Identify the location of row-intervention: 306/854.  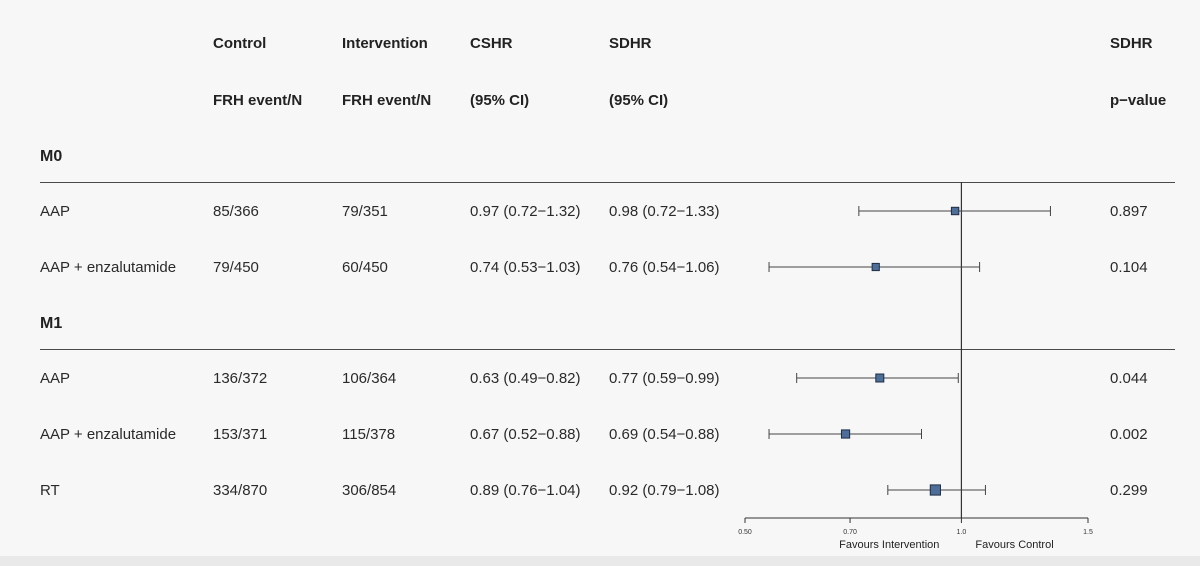
(369, 490).